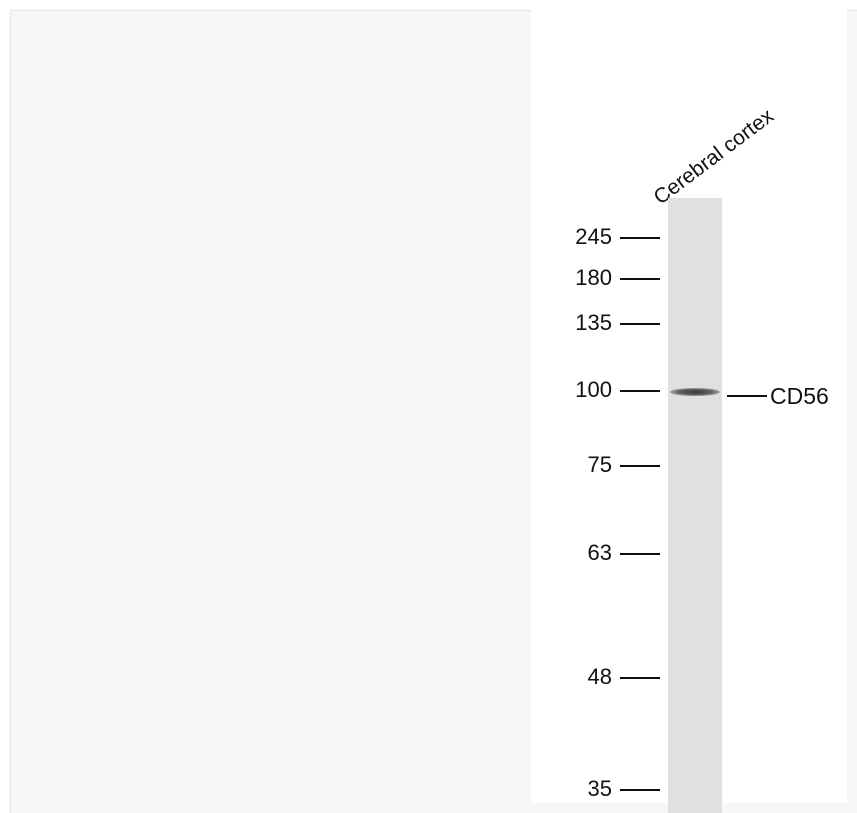  I want to click on marker-label: 35, so click(599, 788).